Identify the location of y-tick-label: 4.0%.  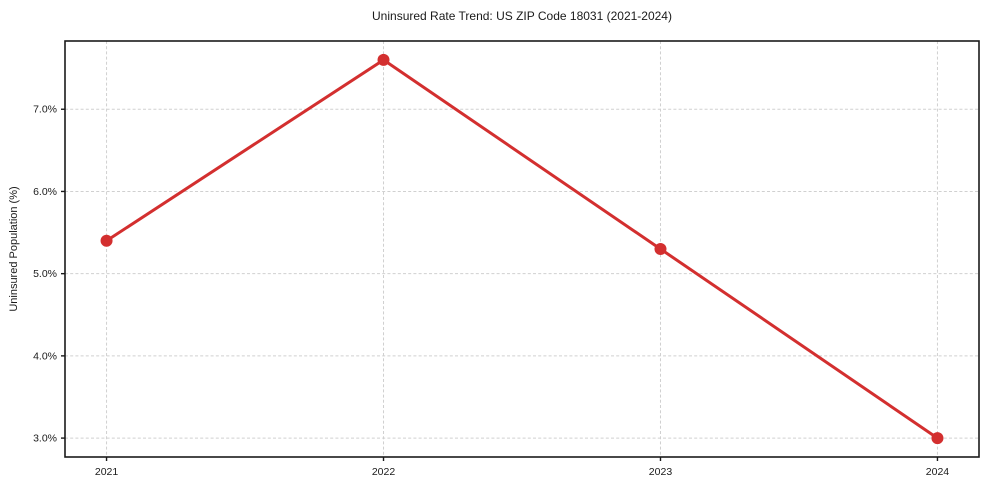
(45, 356).